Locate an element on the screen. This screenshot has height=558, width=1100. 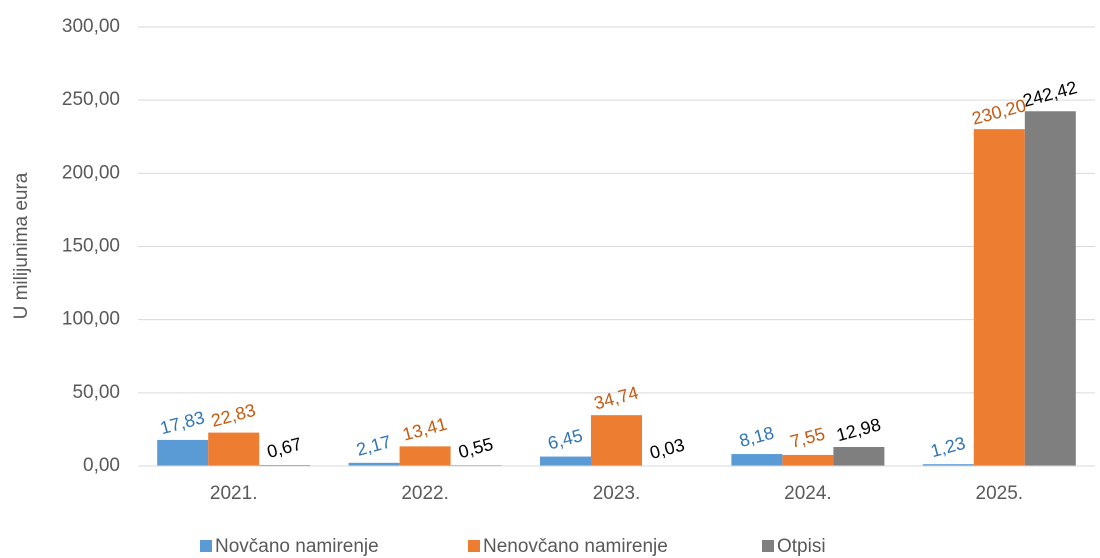
x-tick-label: 2022. is located at coordinates (425, 493).